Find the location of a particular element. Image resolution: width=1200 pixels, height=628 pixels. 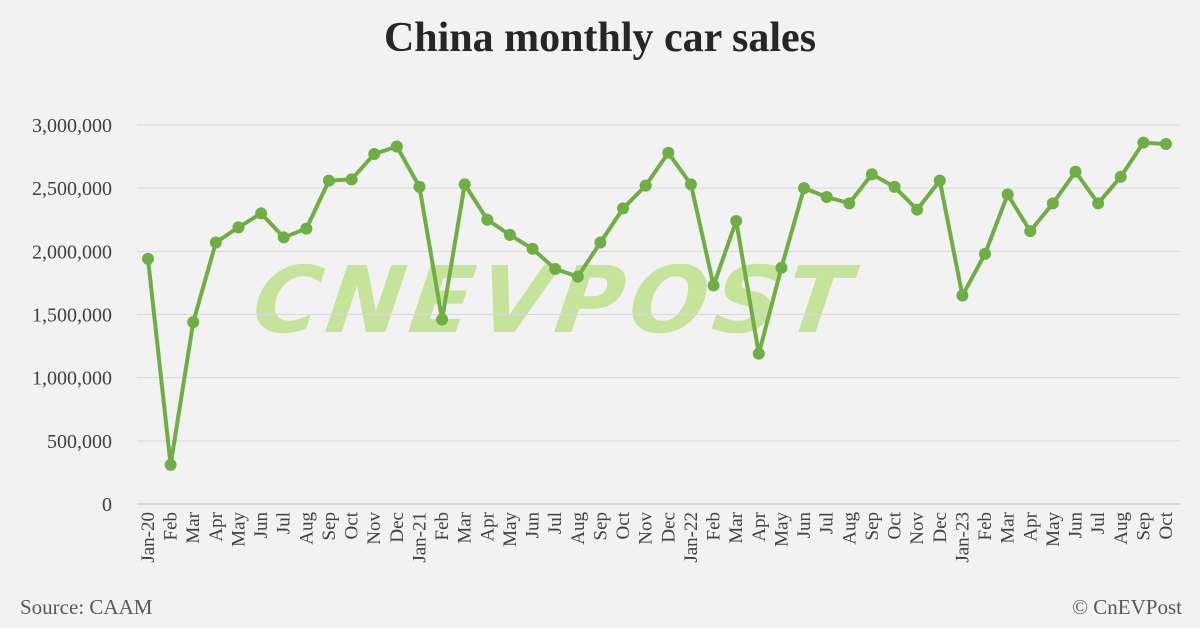

x-tick-label: Jan-22 is located at coordinates (691, 537).